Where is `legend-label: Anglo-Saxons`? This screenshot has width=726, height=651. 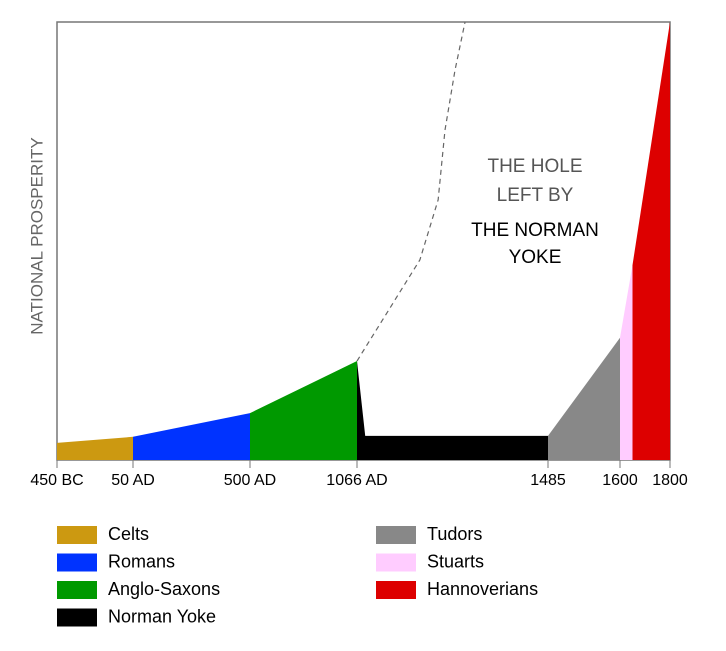
legend-label: Anglo-Saxons is located at coordinates (164, 589).